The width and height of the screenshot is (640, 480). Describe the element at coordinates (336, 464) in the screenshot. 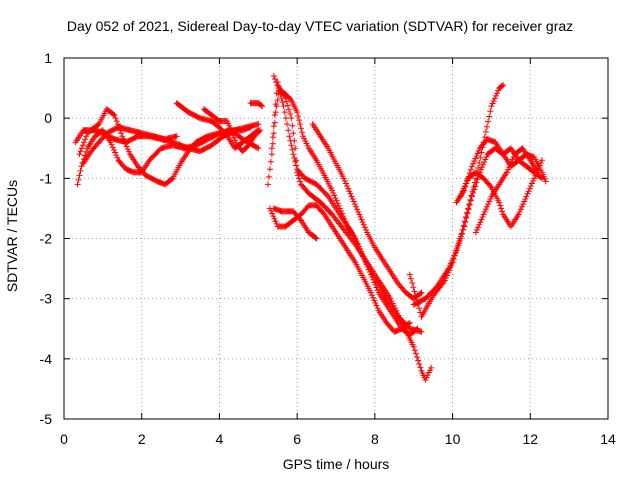

I see `x-axis-label: GPS time / hours` at that location.